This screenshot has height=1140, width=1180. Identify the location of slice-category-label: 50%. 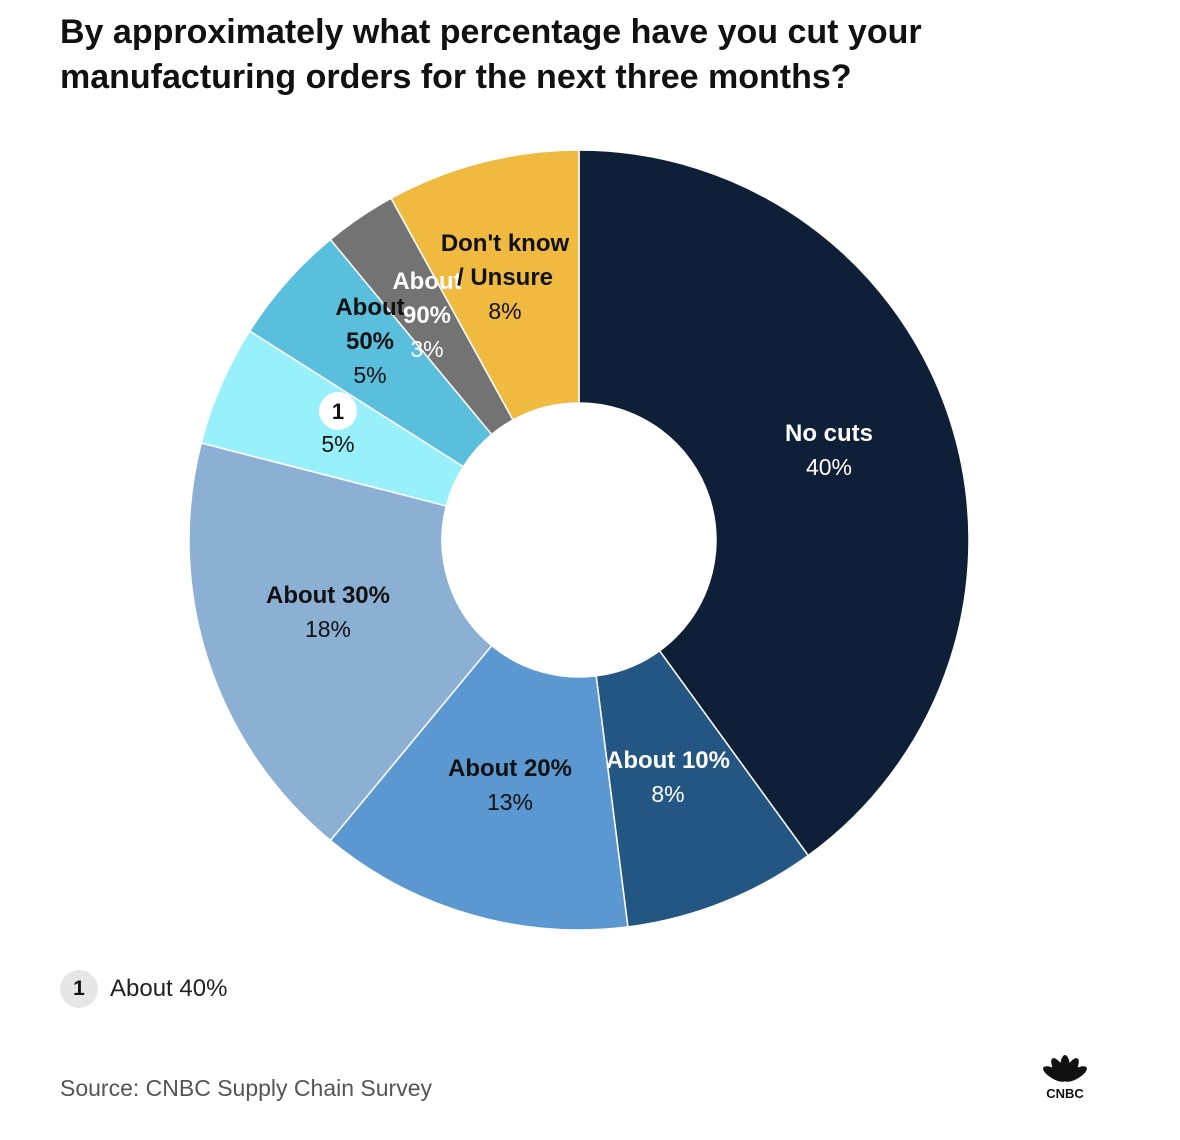
(370, 341).